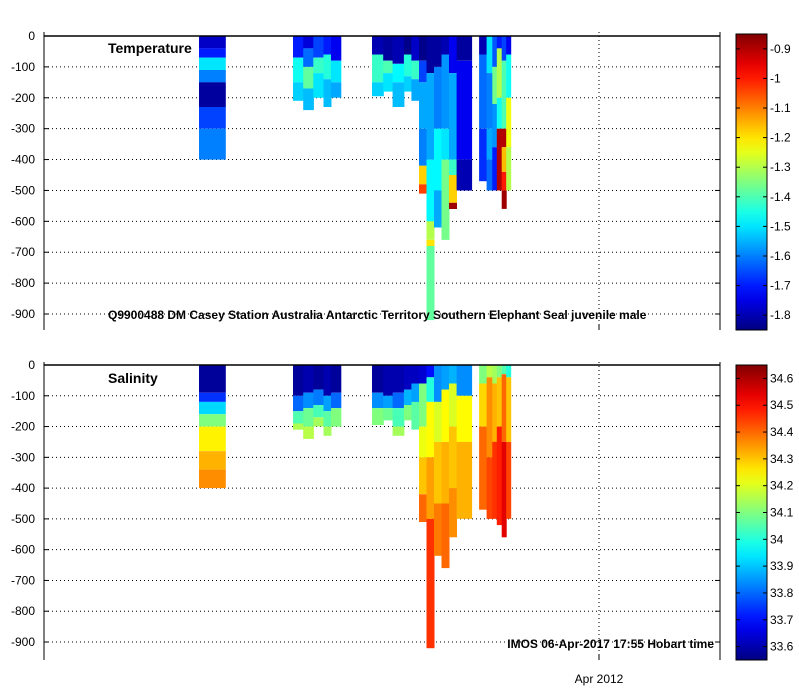 Image resolution: width=799 pixels, height=700 pixels. Describe the element at coordinates (780, 138) in the screenshot. I see `temperature-colorbar-label: -1.2` at that location.